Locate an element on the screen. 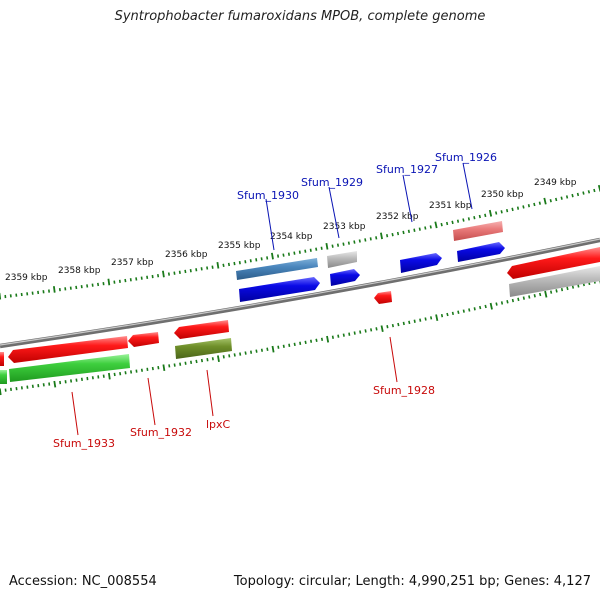 Image resolution: width=600 pixels, height=600 pixels. scale-label: 2350 kbp is located at coordinates (502, 195).